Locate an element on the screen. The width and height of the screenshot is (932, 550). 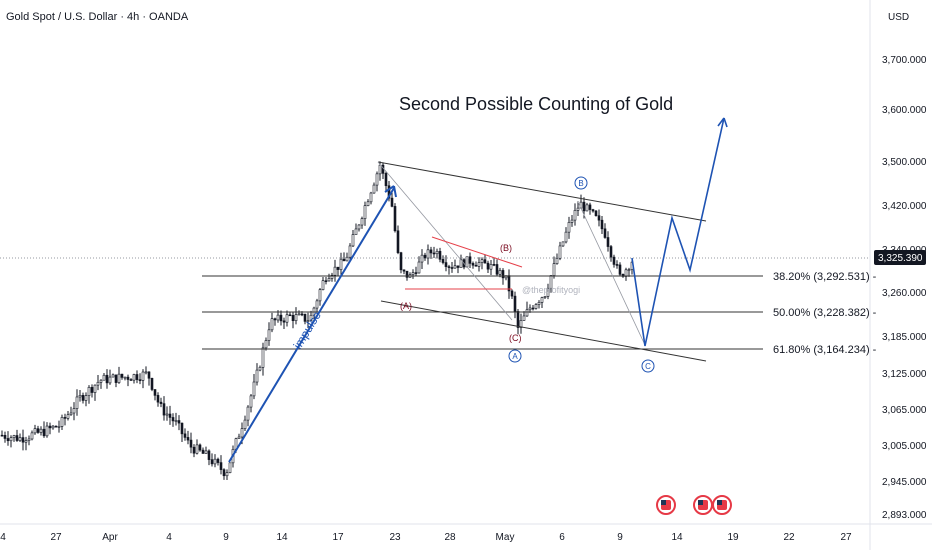
price-tick-label: 3,600.000 is located at coordinates (904, 110).